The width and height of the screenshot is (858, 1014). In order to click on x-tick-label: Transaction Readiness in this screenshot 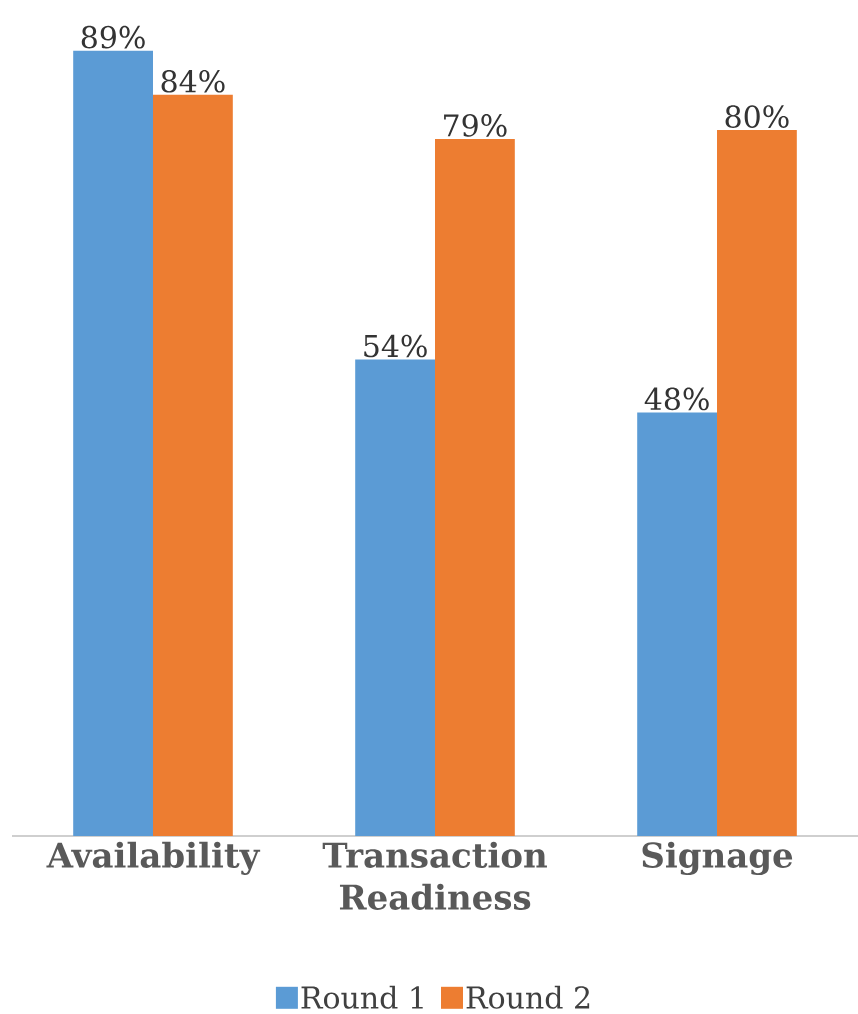, I will do `click(434, 875)`.